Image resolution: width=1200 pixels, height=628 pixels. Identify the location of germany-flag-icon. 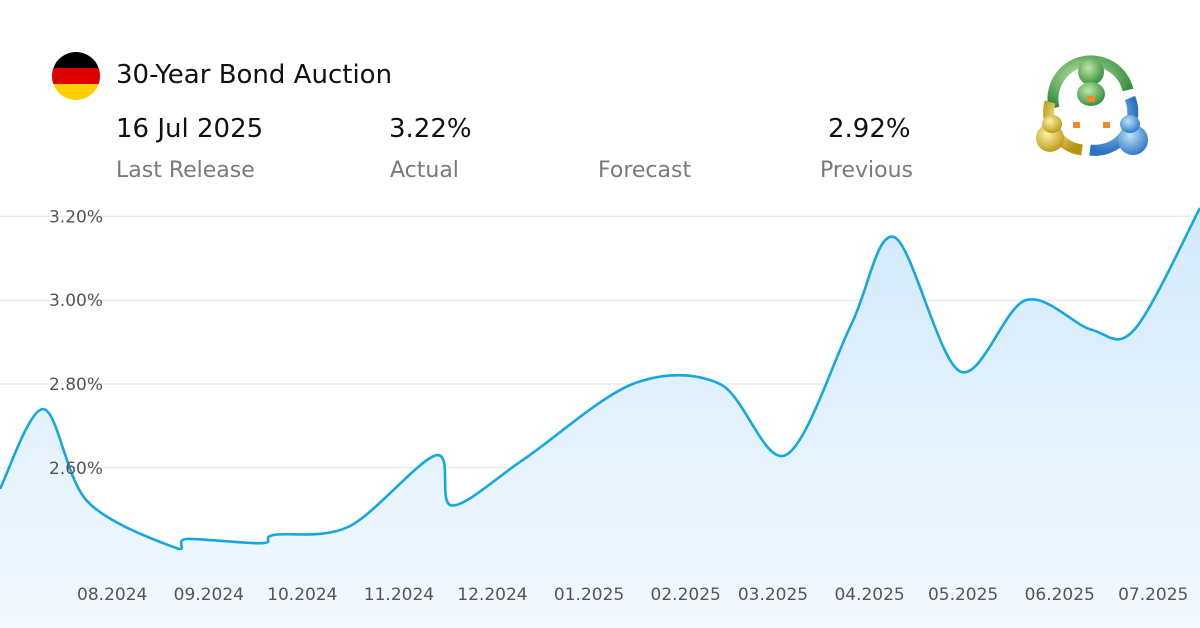
(76, 76).